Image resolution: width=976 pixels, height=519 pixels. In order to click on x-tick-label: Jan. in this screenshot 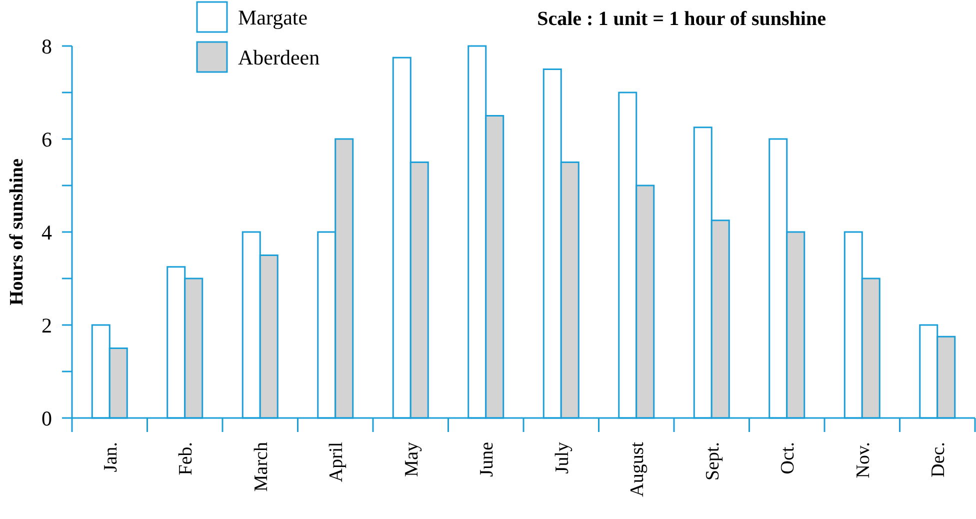, I will do `click(111, 457)`.